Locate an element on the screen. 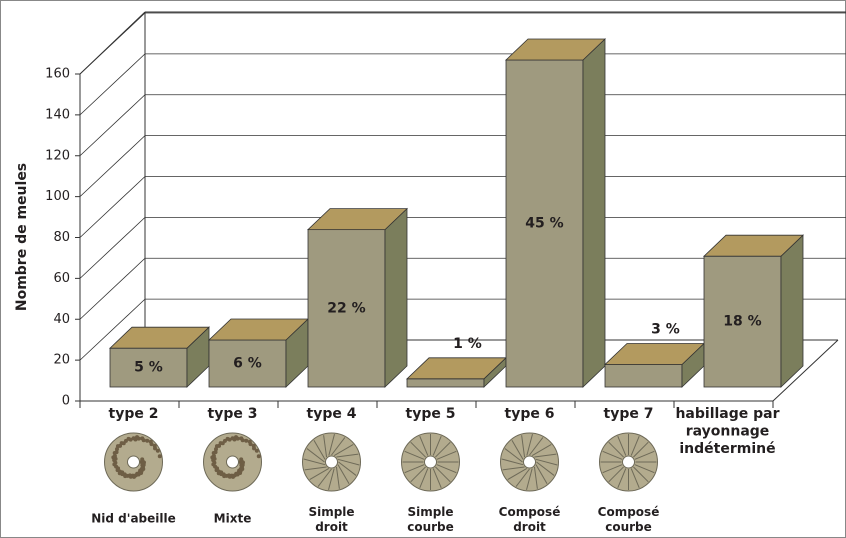 Image resolution: width=846 pixels, height=538 pixels. y-tick-label: 0 is located at coordinates (66, 401).